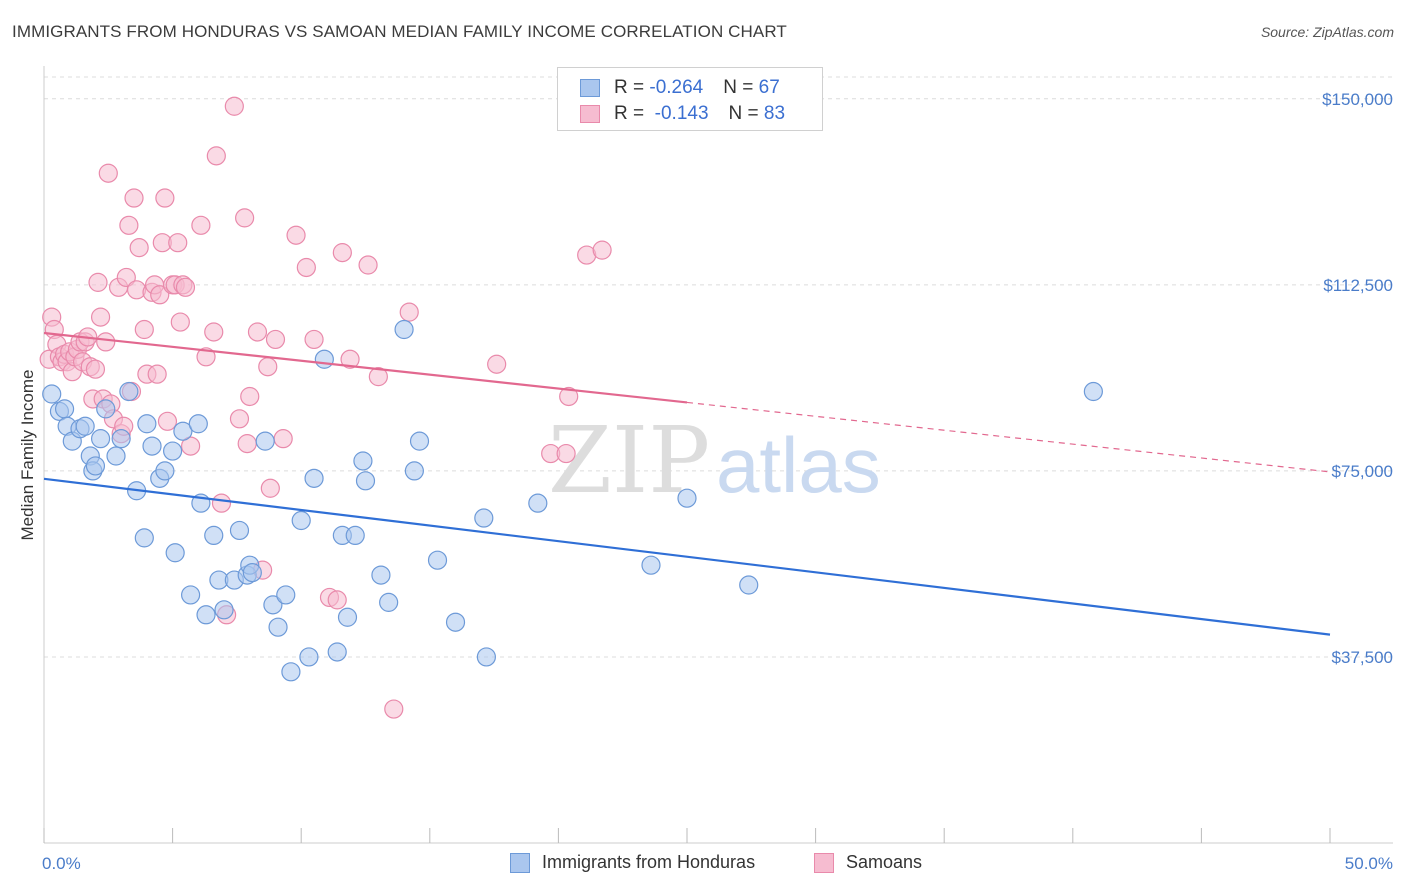 Image resolution: width=1406 pixels, height=892 pixels. What do you see at coordinates (884, 862) in the screenshot?
I see `bottom-samoan-label: Samoans` at bounding box center [884, 862].